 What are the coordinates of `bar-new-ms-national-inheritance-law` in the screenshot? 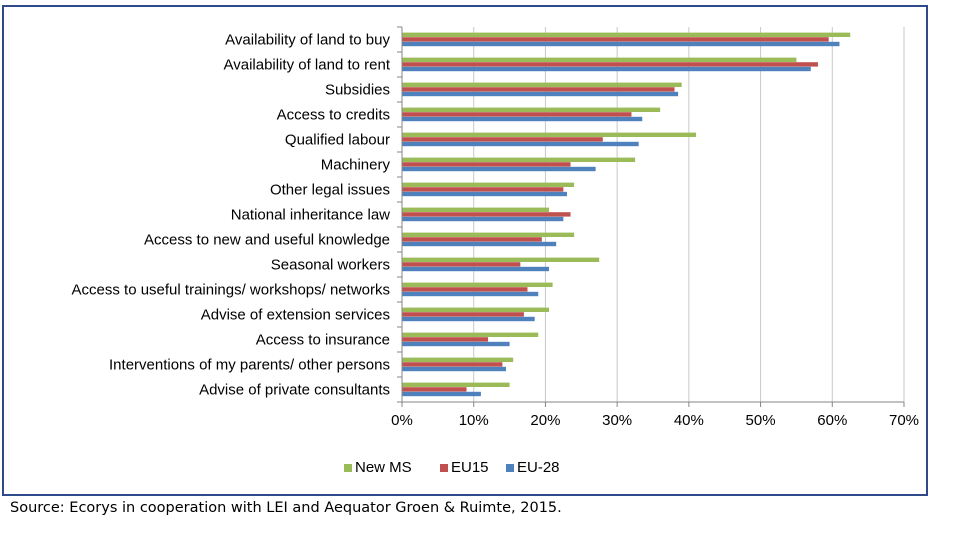 It's located at (476, 209).